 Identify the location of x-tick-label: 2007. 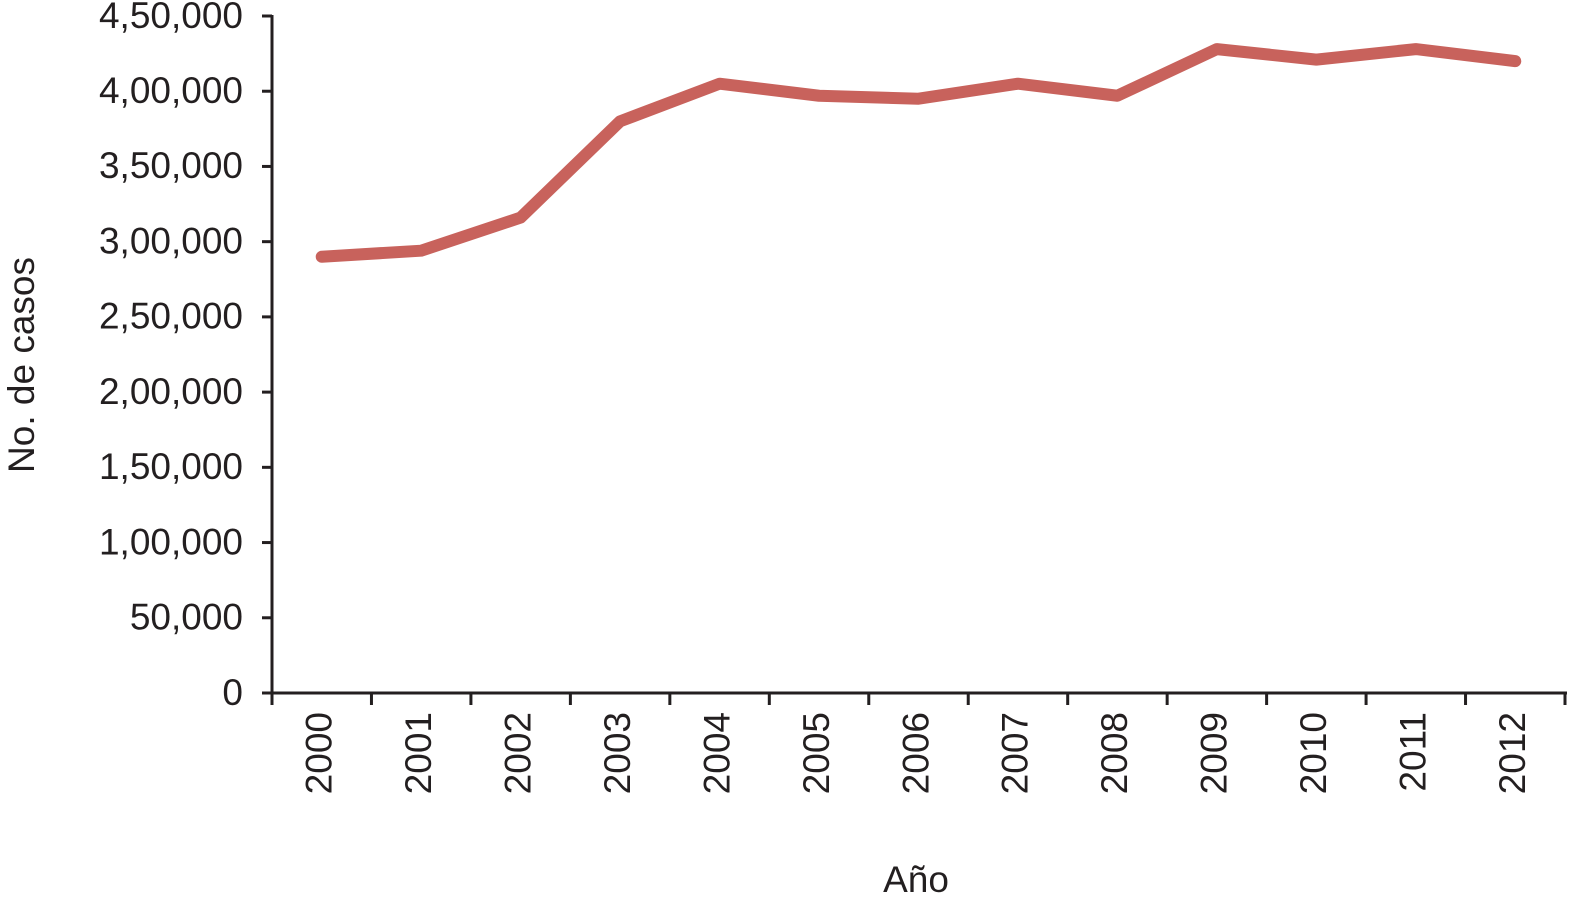
(1015, 753).